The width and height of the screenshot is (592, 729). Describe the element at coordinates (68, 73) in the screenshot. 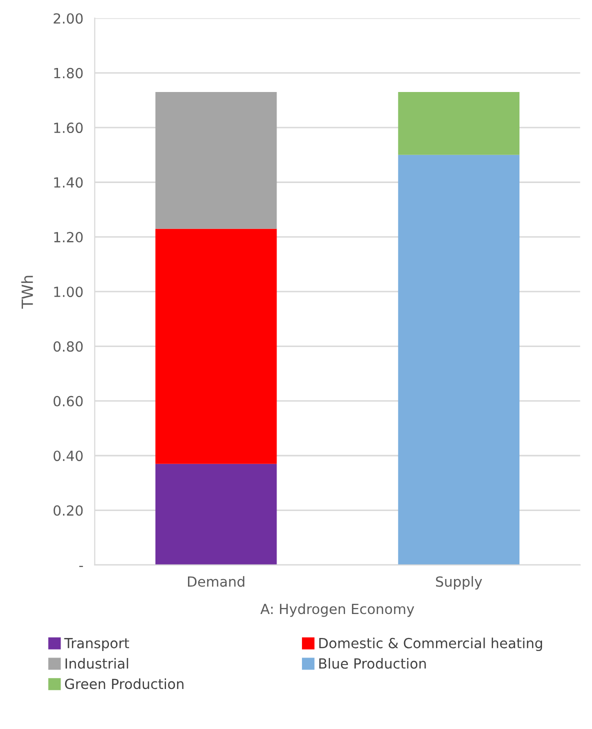

I see `y-tick-label: 1.80` at that location.